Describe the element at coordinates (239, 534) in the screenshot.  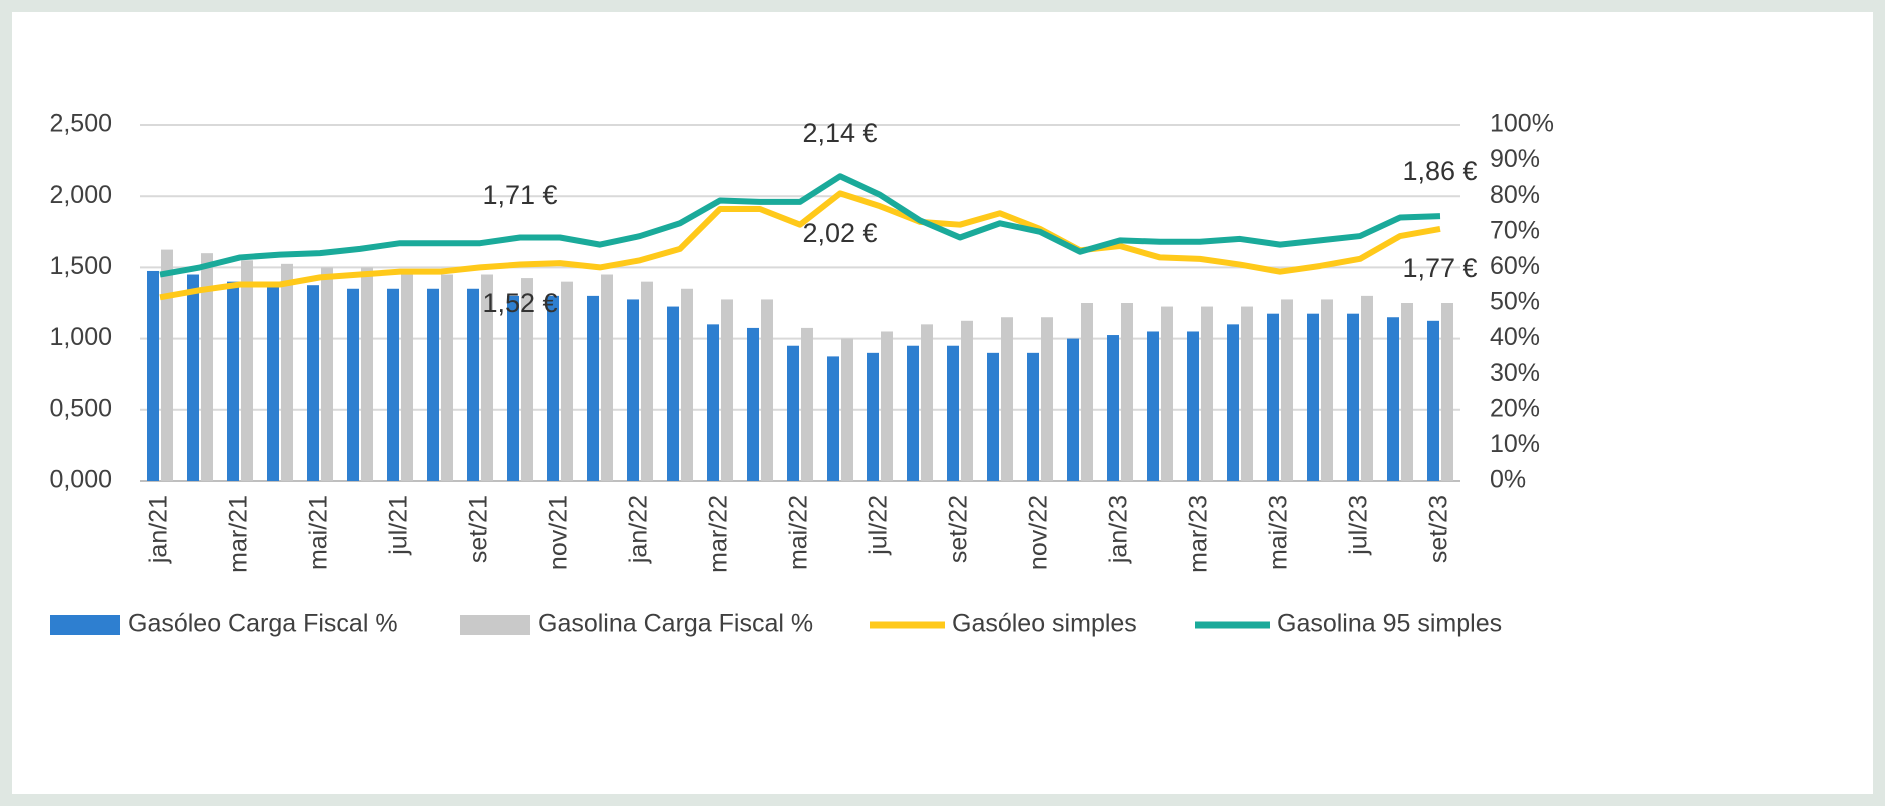
I see `x-tick-label: mar/21` at that location.